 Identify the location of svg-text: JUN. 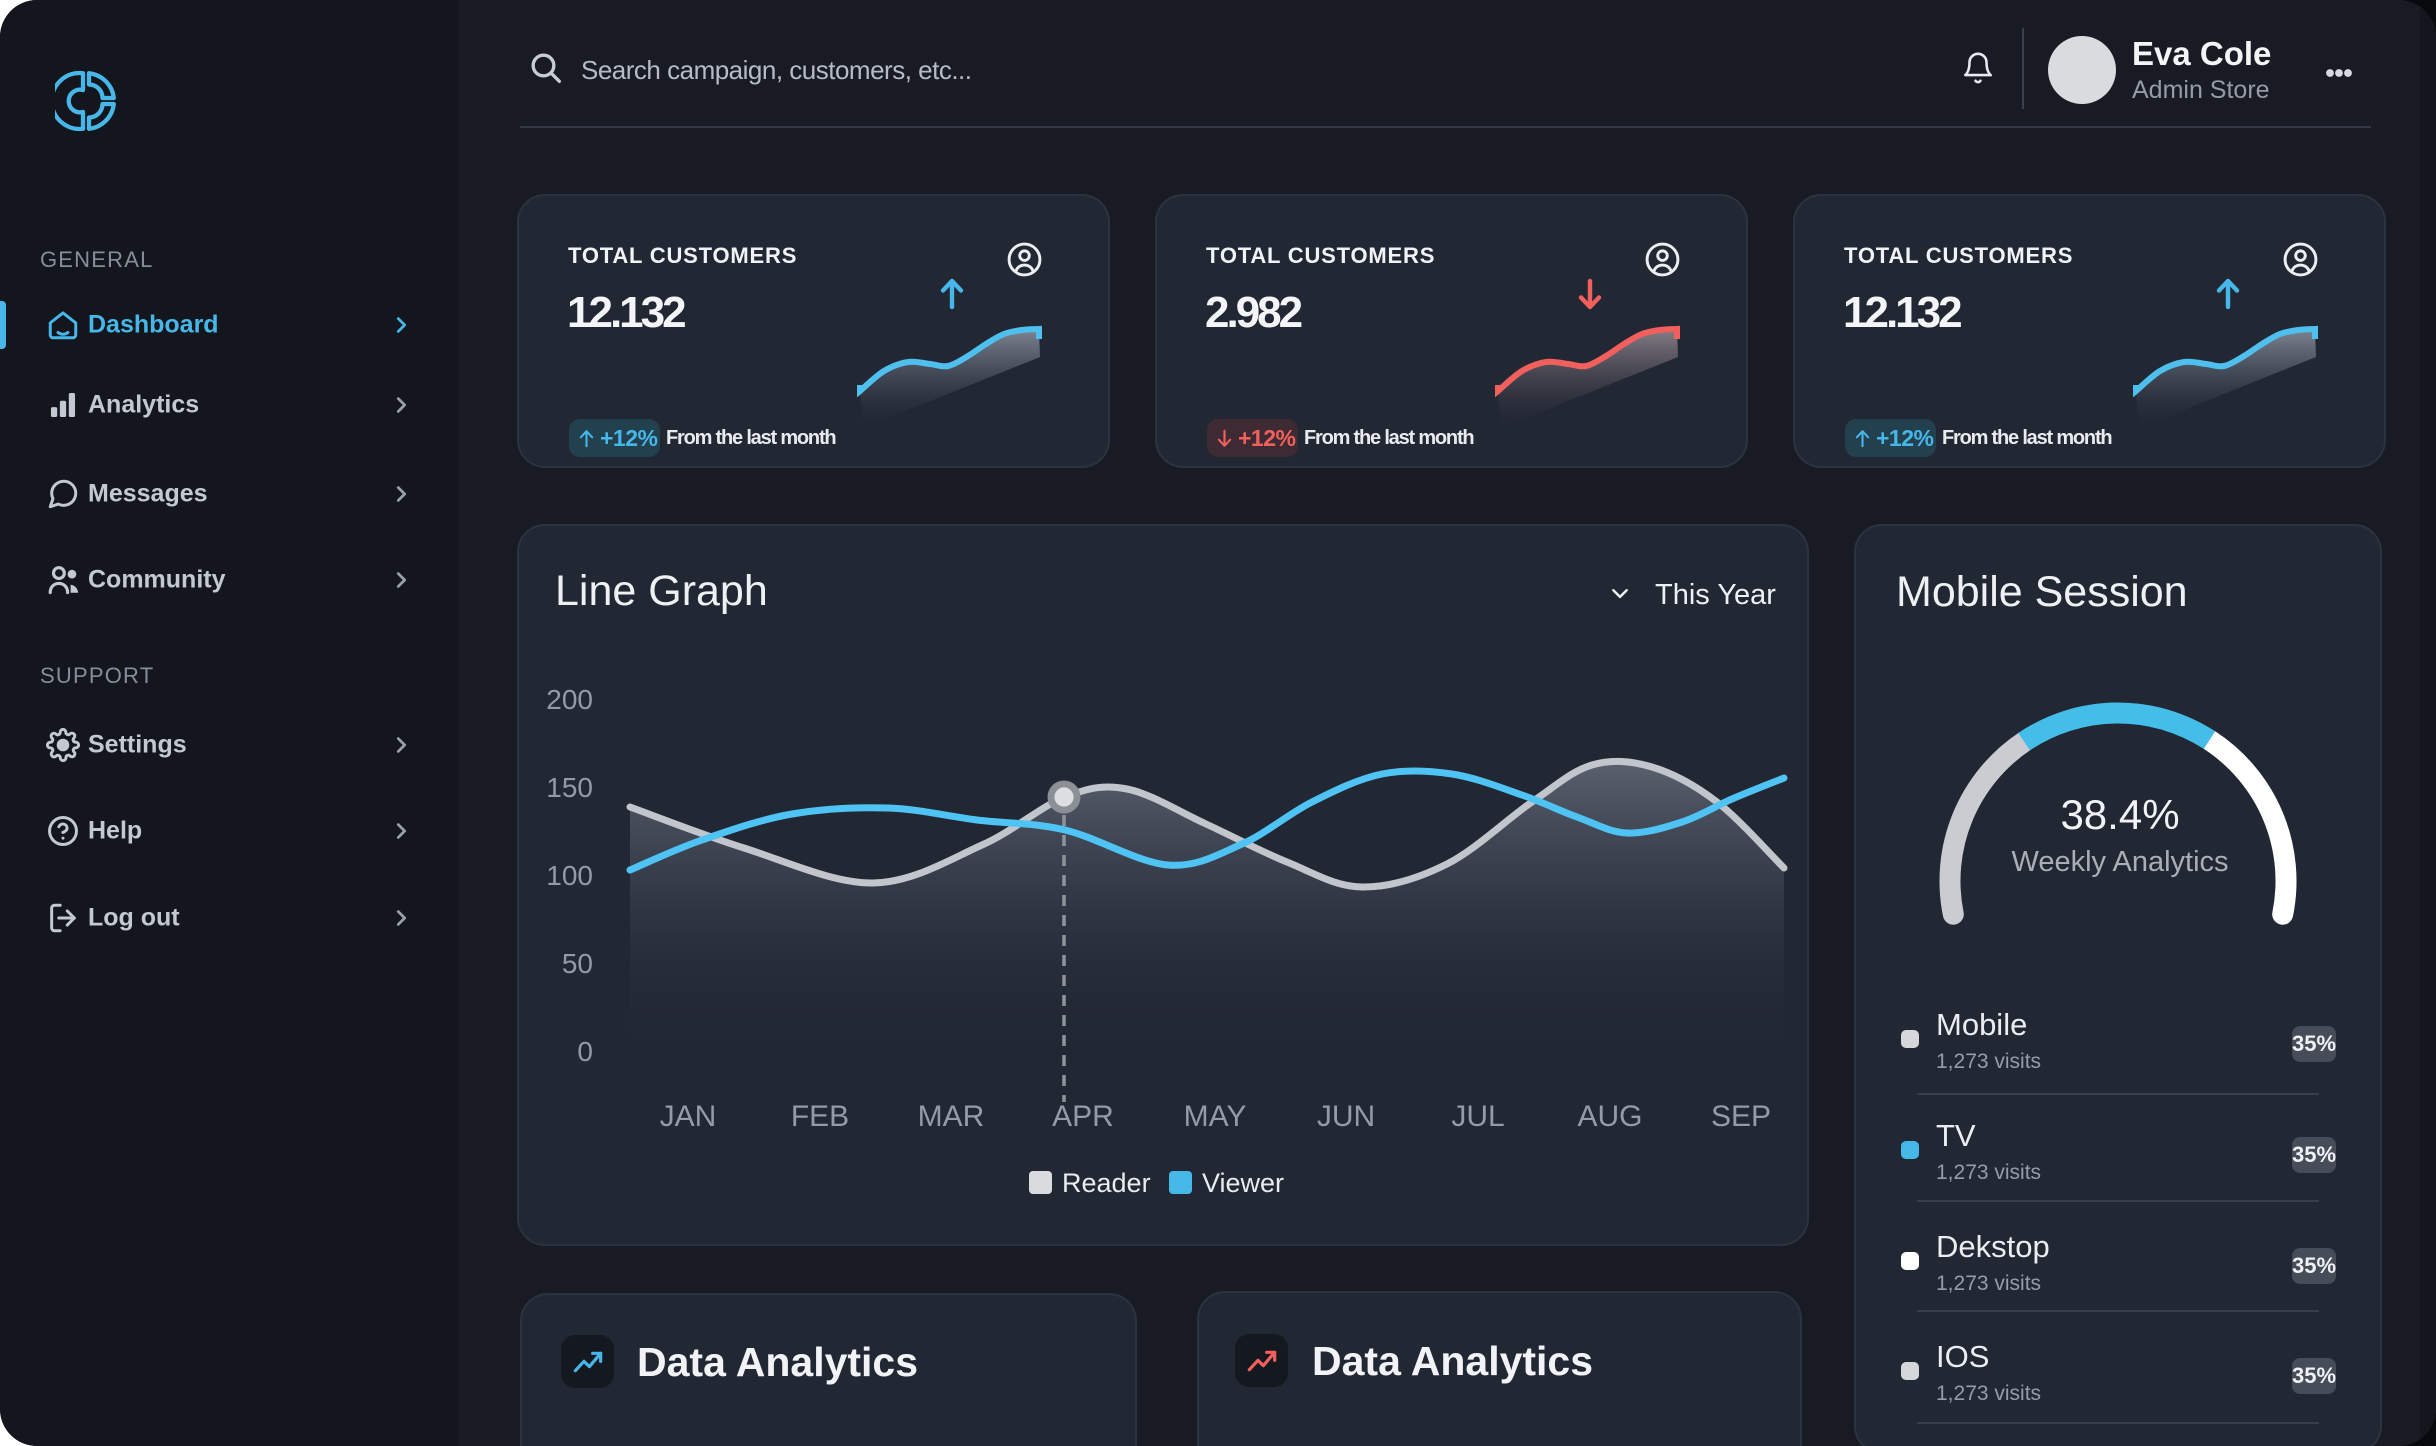
(1346, 1116).